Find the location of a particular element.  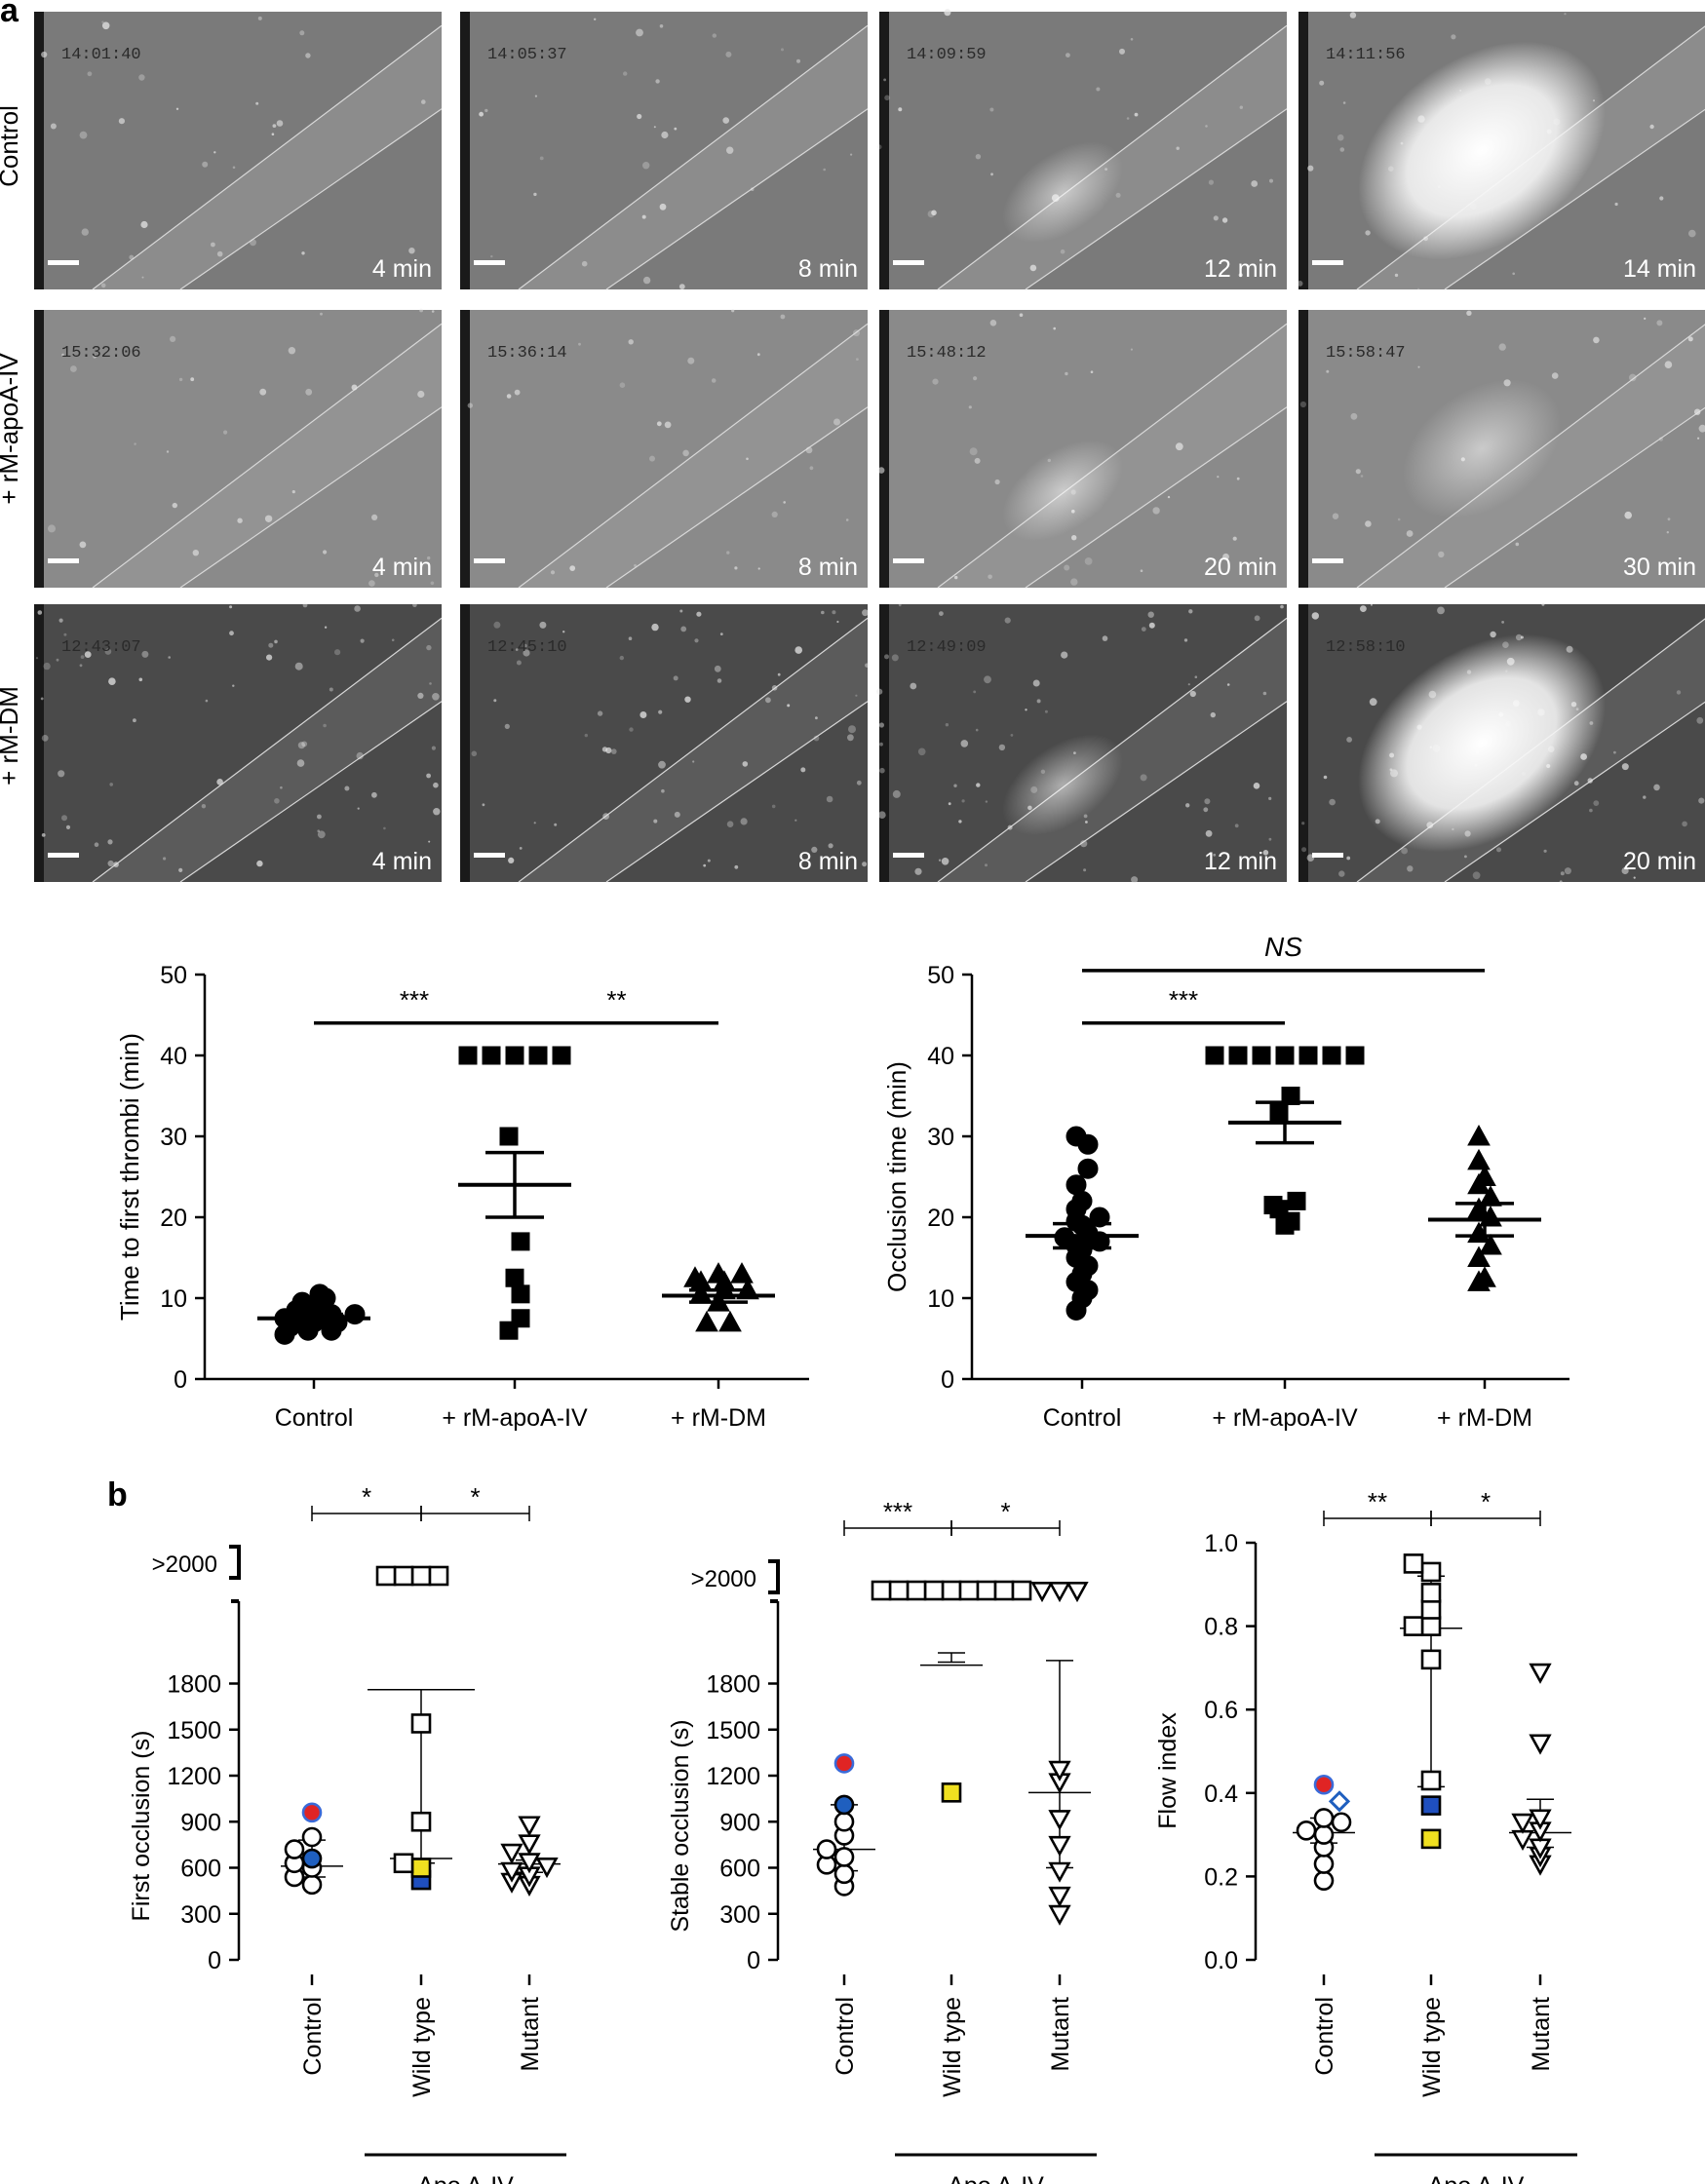

x-tick-label-group: Wild type is located at coordinates (1432, 2047).